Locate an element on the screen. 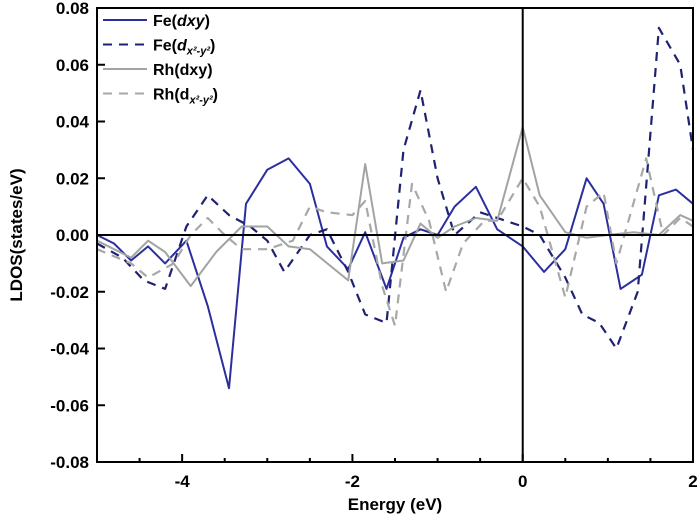  x-axis-label: Energy (eV) is located at coordinates (395, 504).